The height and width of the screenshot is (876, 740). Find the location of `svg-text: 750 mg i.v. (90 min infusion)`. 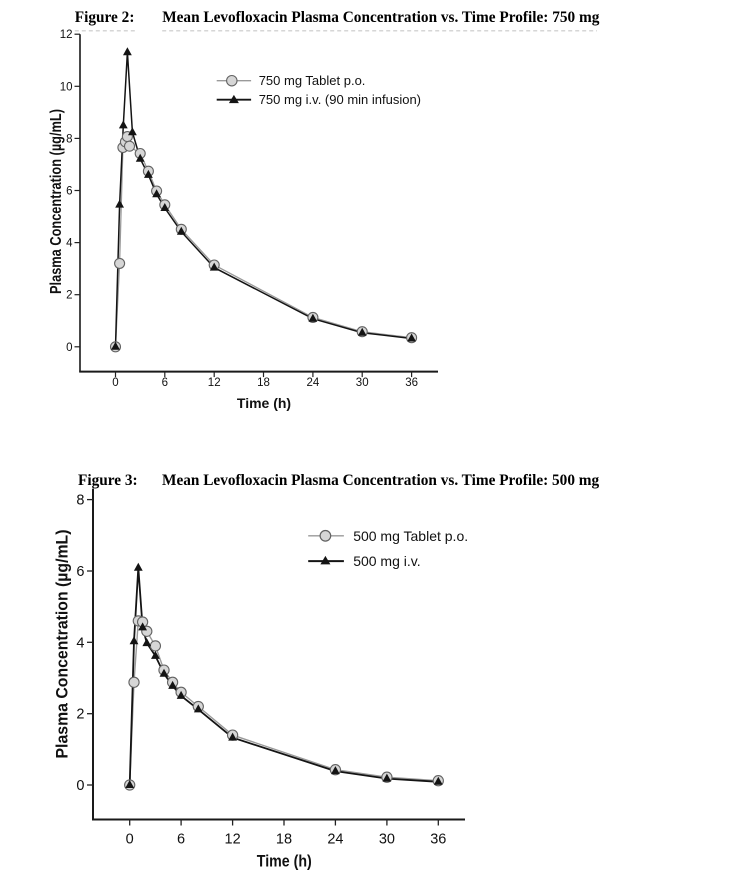

svg-text: 750 mg i.v. (90 min infusion) is located at coordinates (340, 99).